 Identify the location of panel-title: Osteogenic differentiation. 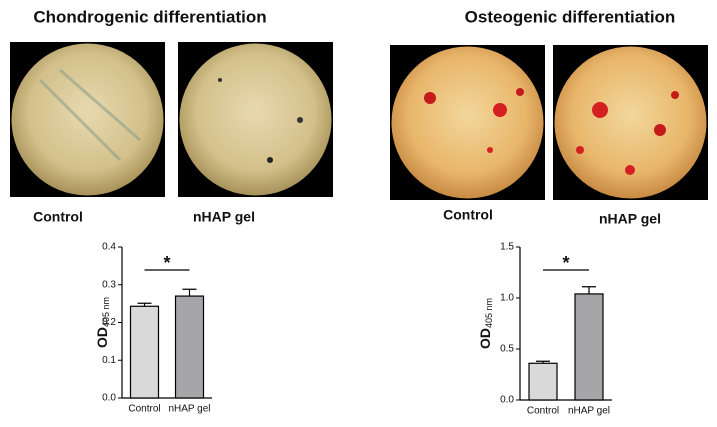
(570, 16).